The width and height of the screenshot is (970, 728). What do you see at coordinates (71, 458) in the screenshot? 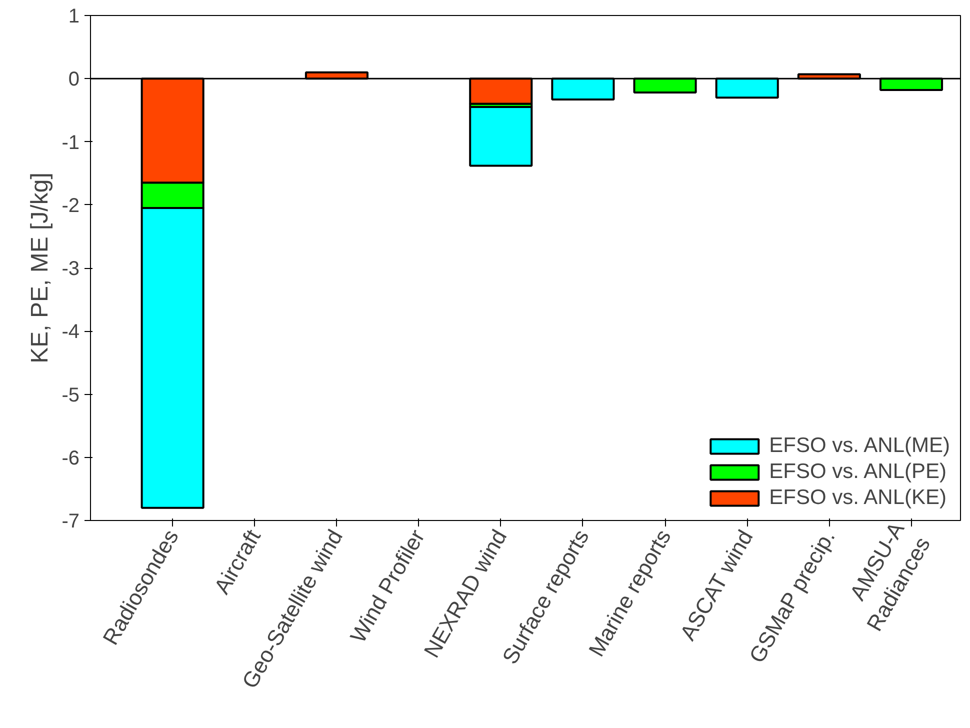
I see `y-tick-label: -6` at bounding box center [71, 458].